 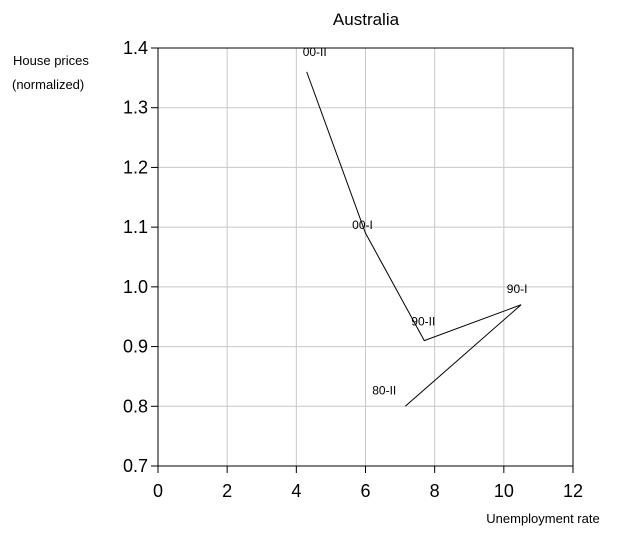 What do you see at coordinates (135, 406) in the screenshot?
I see `y-tick-label: 0.8` at bounding box center [135, 406].